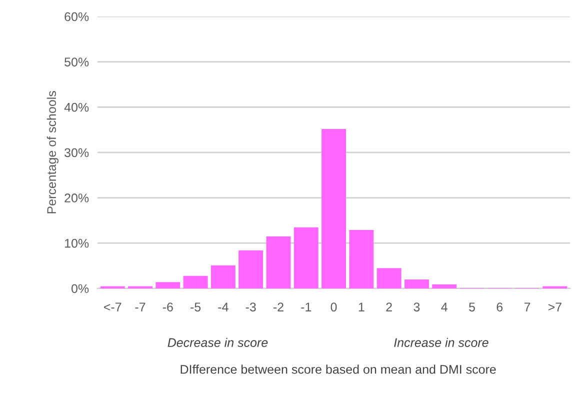  I want to click on x-tick-label: -5, so click(195, 307).